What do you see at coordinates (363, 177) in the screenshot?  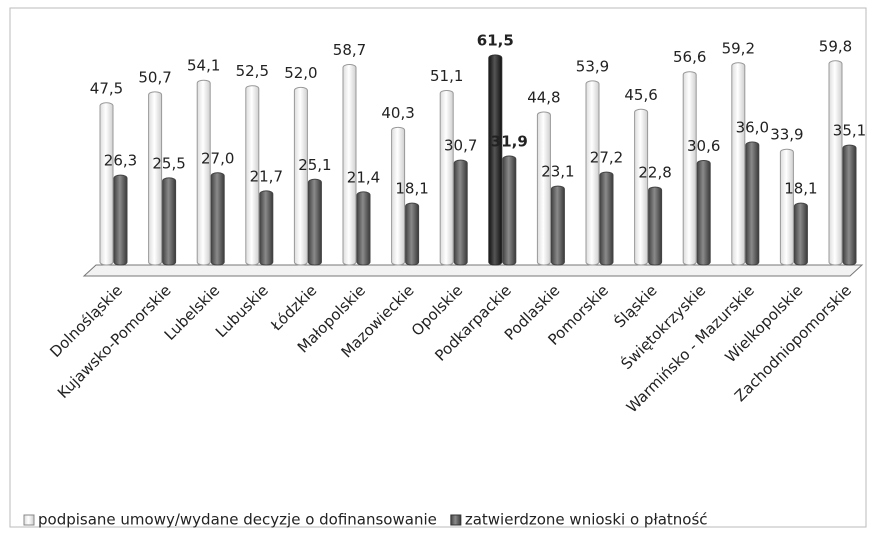 I see `data-label: 21,4` at bounding box center [363, 177].